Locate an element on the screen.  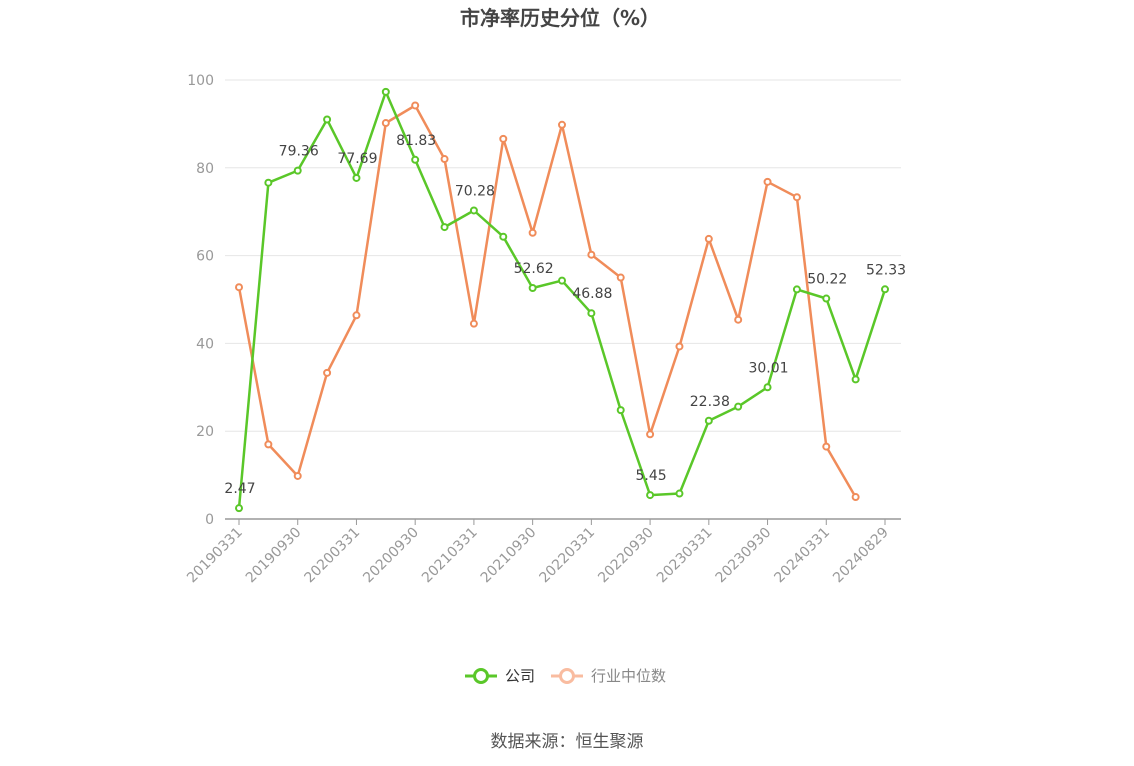
y-tick-label: 80 is located at coordinates (205, 169).